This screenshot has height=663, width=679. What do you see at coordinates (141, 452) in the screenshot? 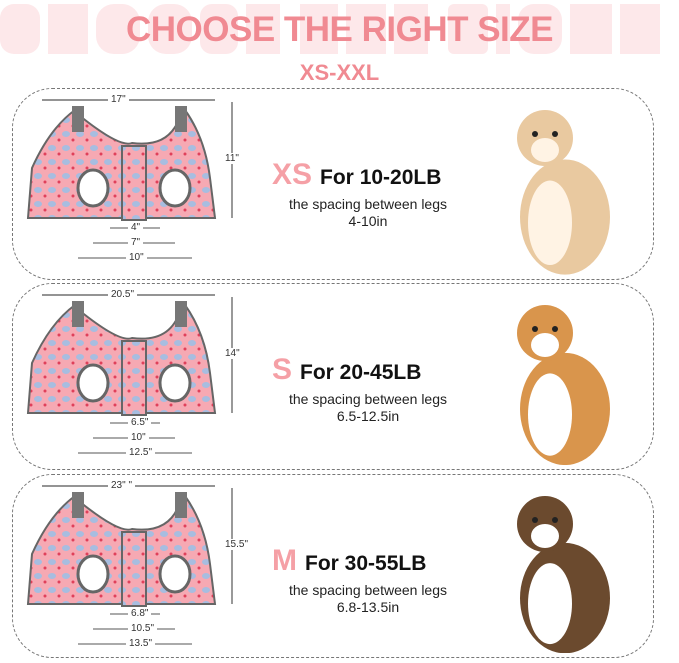
I see `outer-leg-spacing: 12.5"` at bounding box center [141, 452].